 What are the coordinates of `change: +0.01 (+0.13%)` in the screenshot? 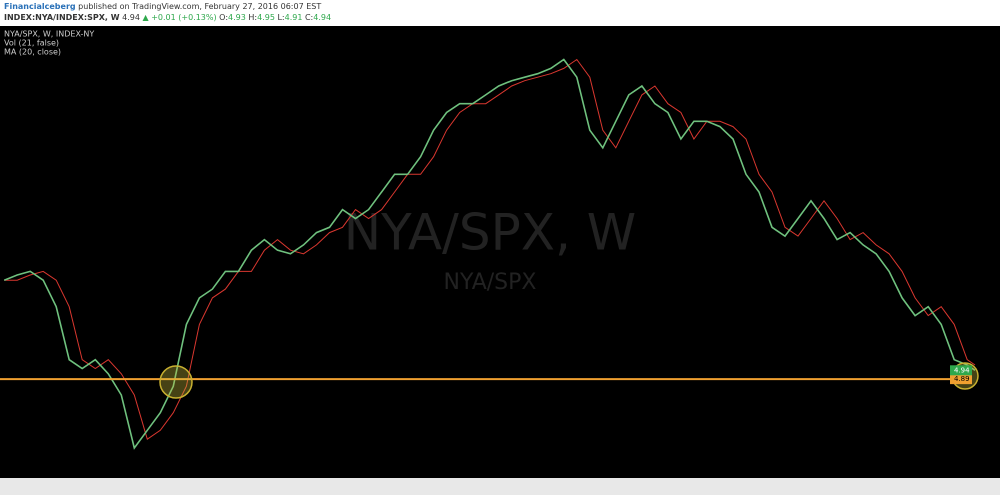 It's located at (184, 17).